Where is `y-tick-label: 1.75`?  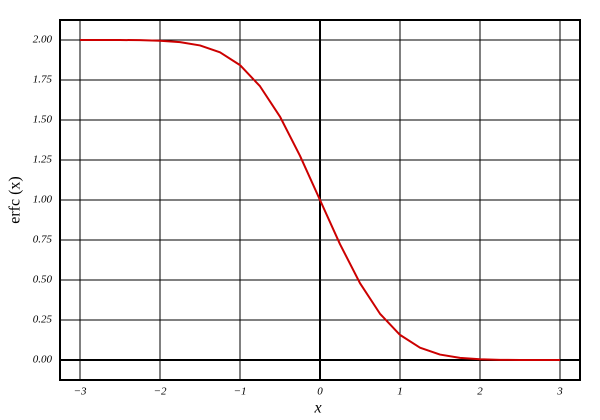 y-tick-label: 1.75 is located at coordinates (43, 80).